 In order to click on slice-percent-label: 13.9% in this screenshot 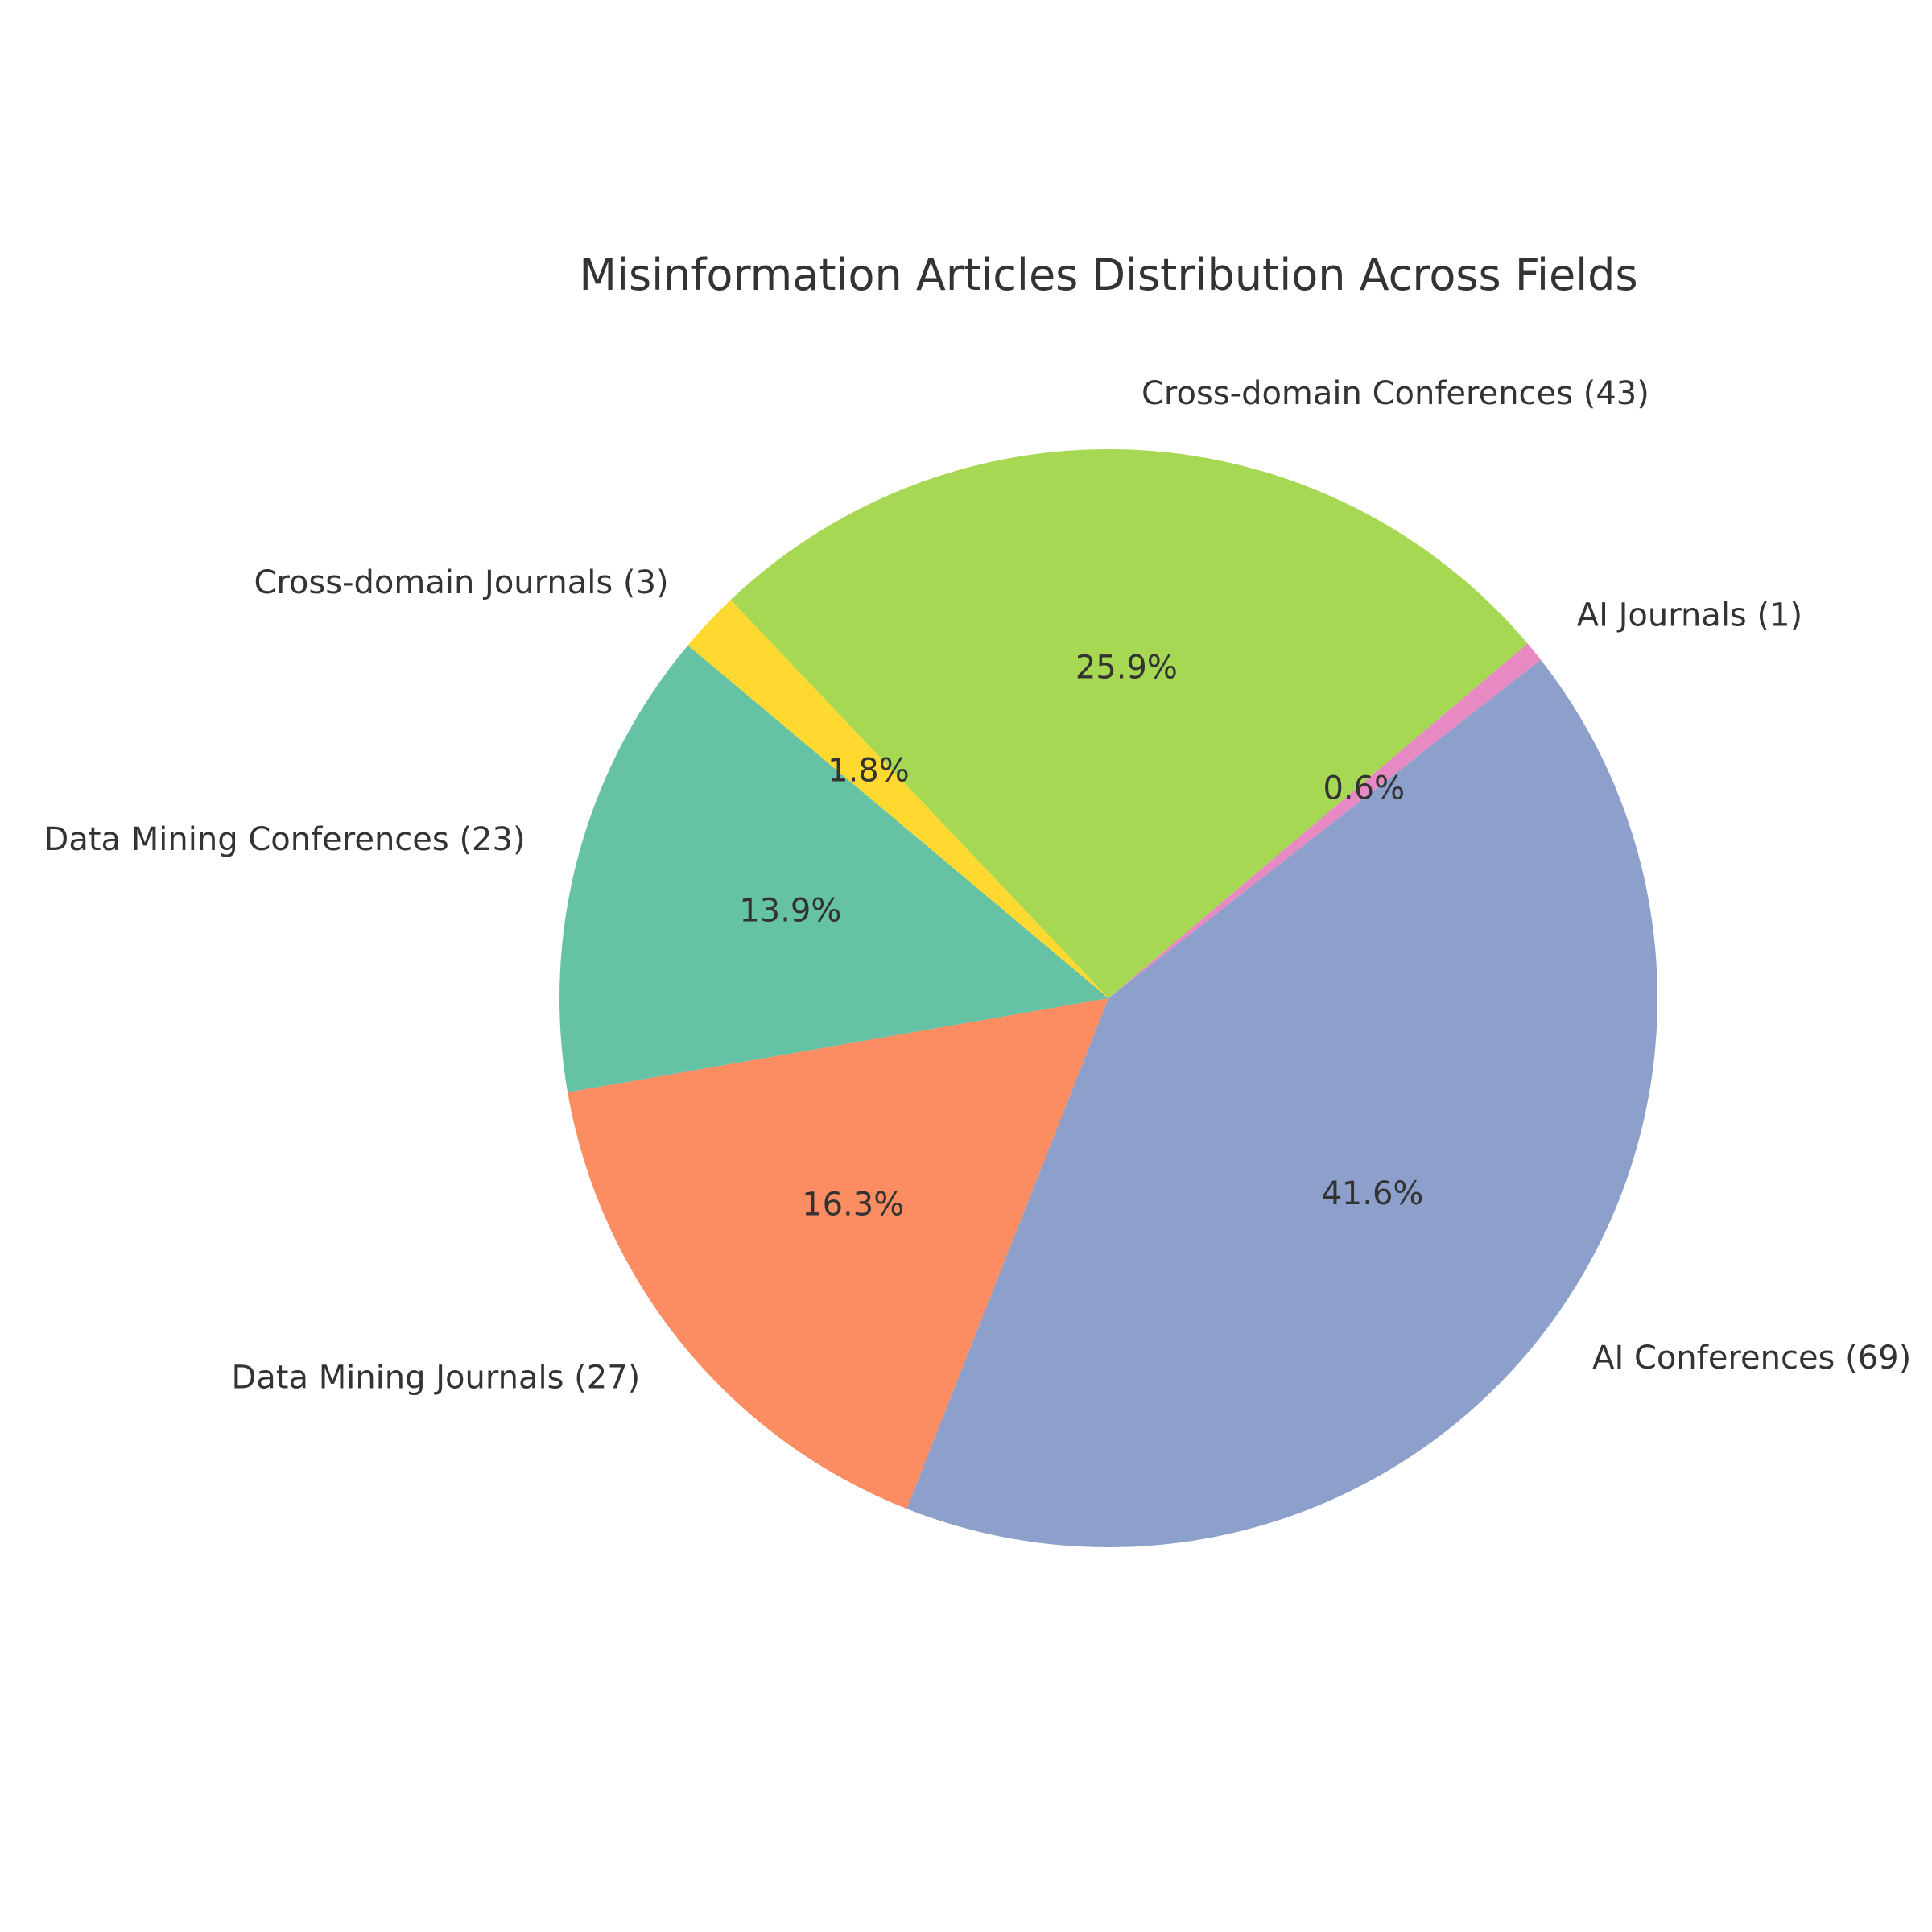, I will do `click(790, 911)`.